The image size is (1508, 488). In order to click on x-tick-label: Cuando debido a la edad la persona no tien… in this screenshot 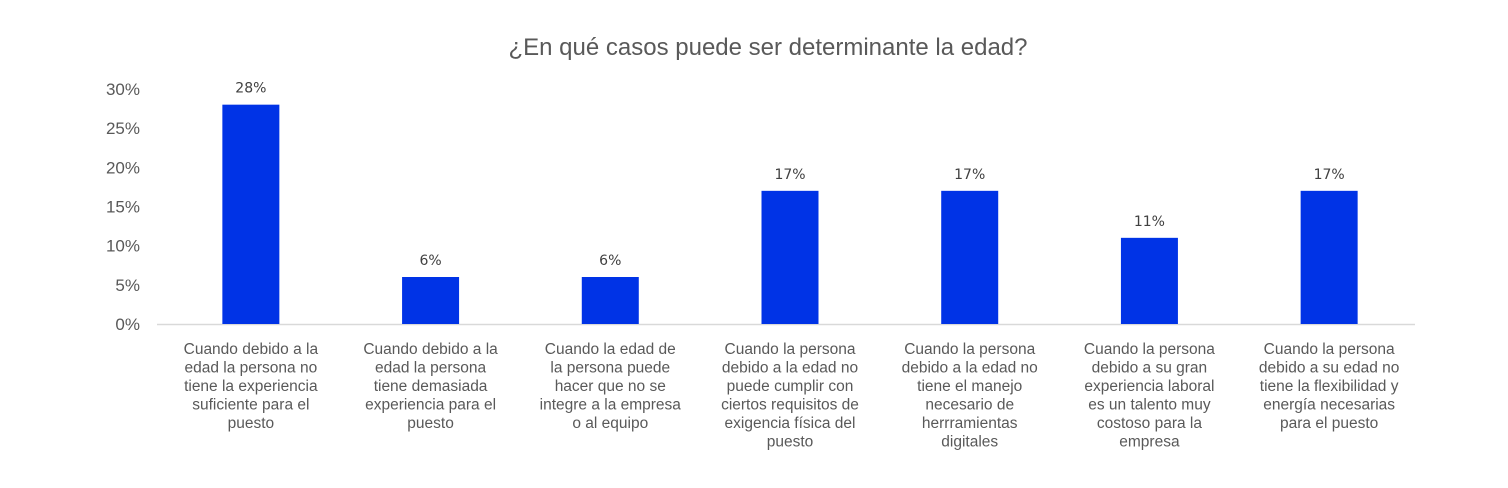, I will do `click(251, 386)`.